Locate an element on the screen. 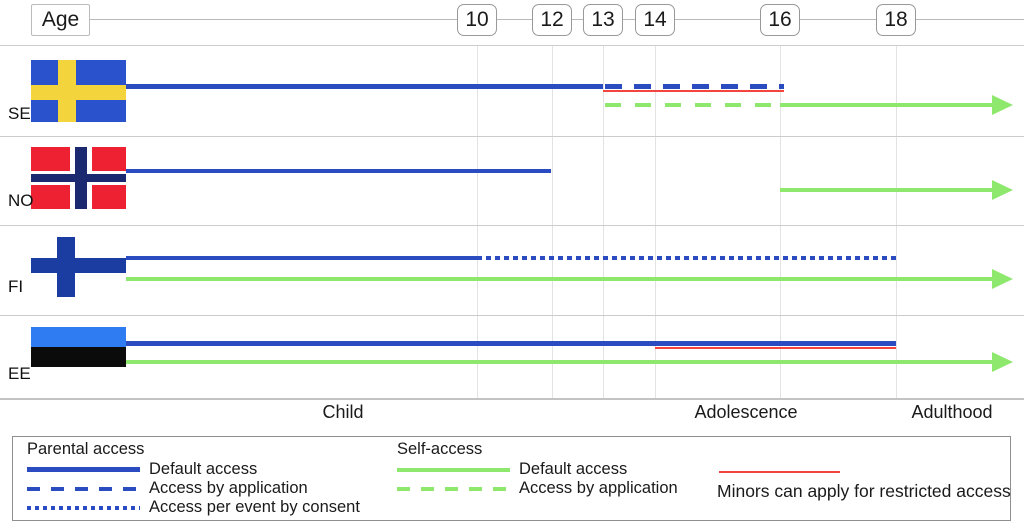 This screenshot has width=1024, height=523. no-self-access-arrow-icon is located at coordinates (1002, 190).